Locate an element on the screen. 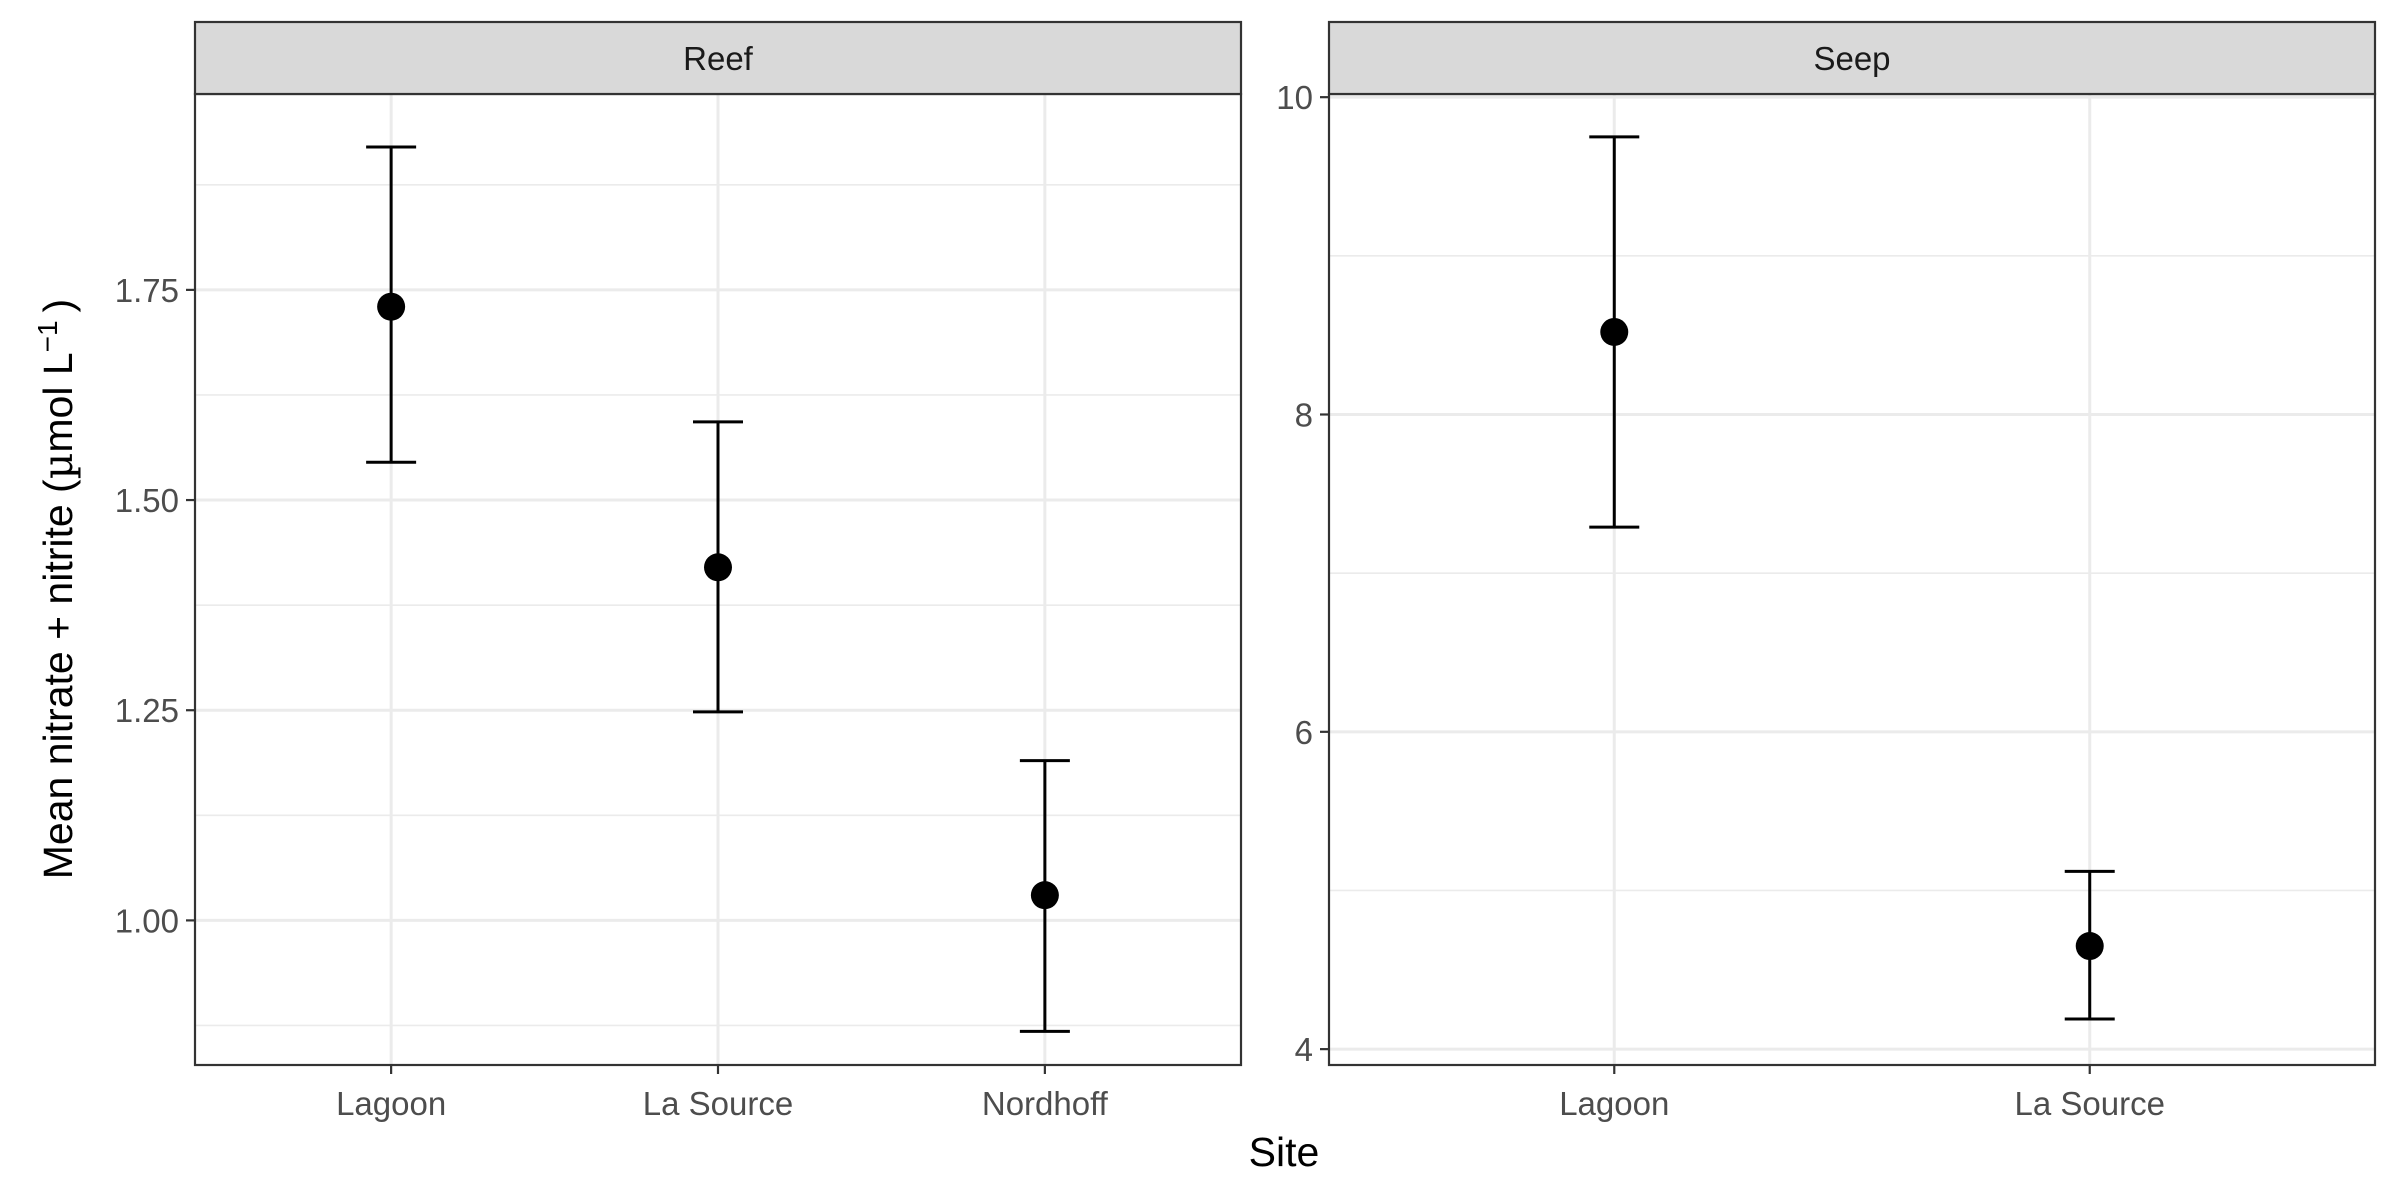  y-tick-label: 1.00 is located at coordinates (147, 920).